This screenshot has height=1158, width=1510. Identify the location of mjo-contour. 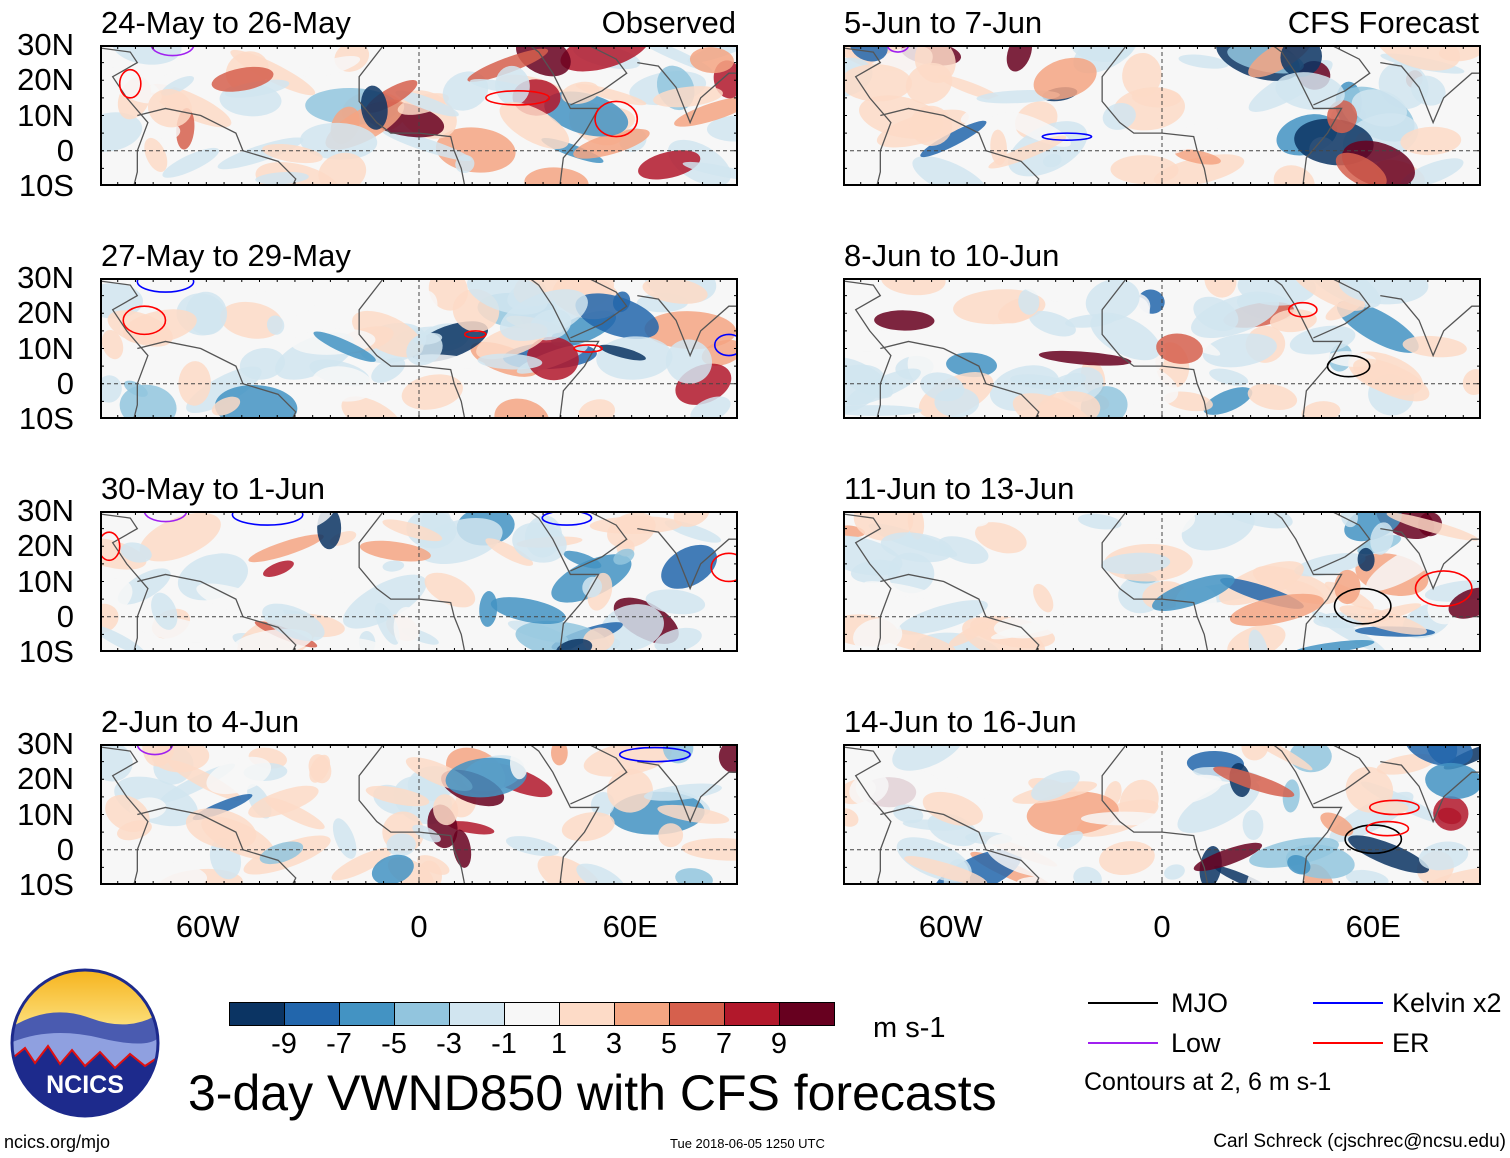
(1348, 366).